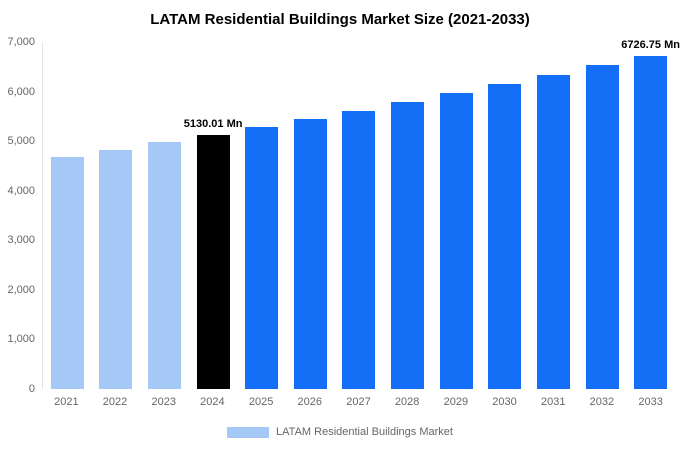 The width and height of the screenshot is (680, 450). I want to click on bar-2033, so click(651, 222).